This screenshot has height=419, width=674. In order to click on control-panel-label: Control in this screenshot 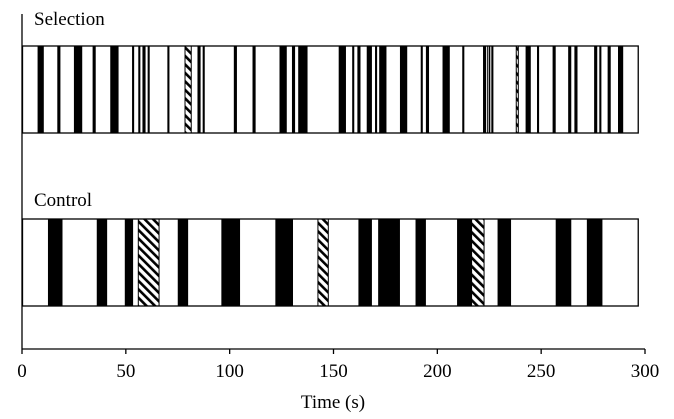, I will do `click(63, 200)`.